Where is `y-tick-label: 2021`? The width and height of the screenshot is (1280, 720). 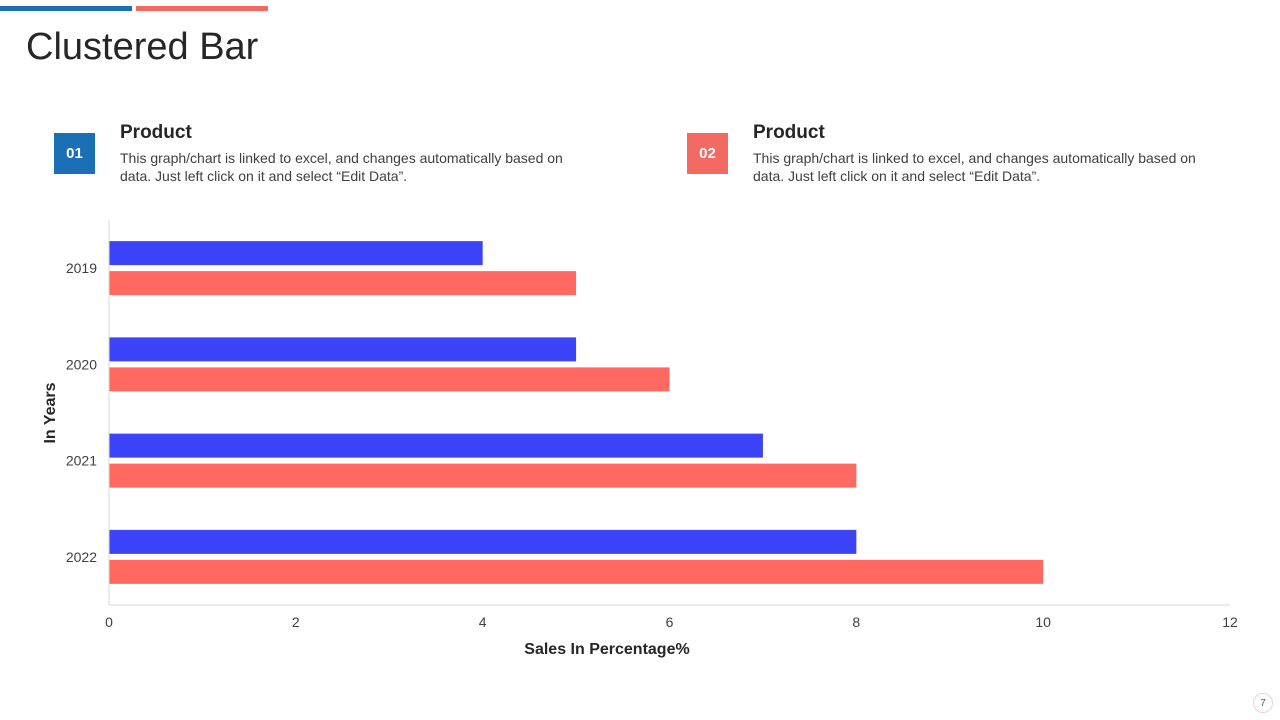 y-tick-label: 2021 is located at coordinates (81, 461).